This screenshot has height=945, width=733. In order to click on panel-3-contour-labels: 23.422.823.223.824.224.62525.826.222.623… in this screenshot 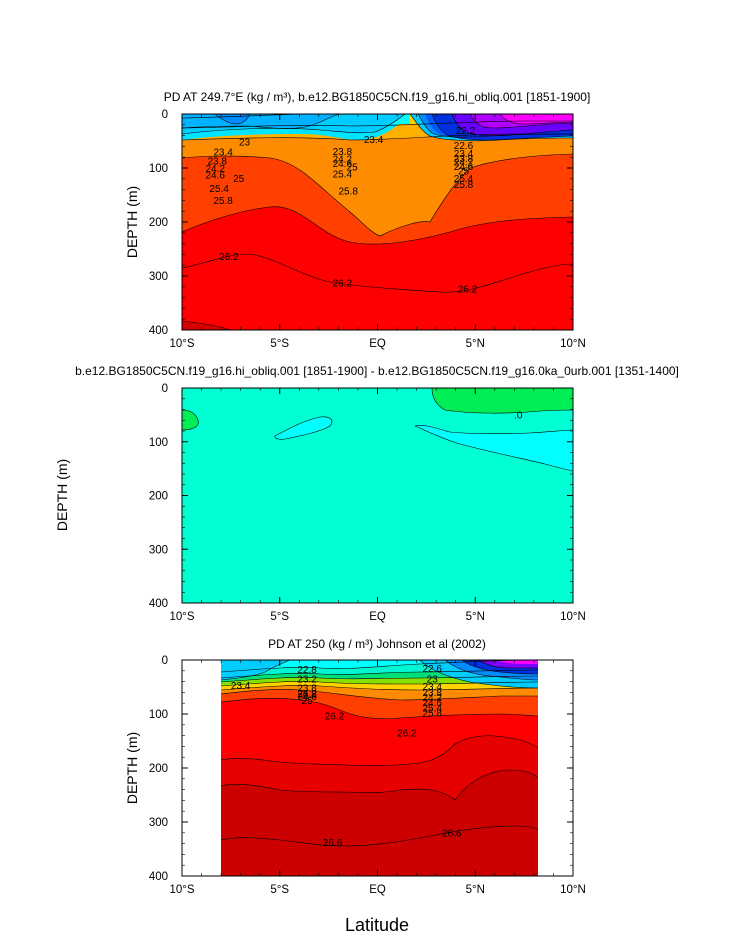, I will do `click(346, 756)`.